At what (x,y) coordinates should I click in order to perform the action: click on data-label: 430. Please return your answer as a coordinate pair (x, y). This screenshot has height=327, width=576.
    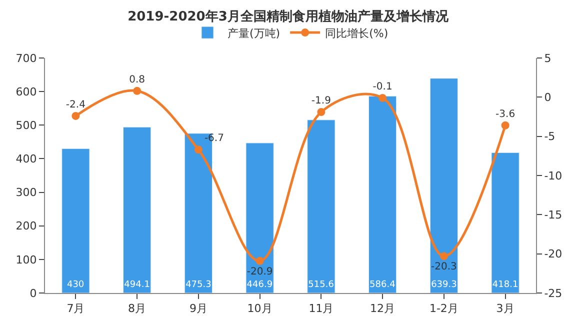
    Looking at the image, I should click on (75, 285).